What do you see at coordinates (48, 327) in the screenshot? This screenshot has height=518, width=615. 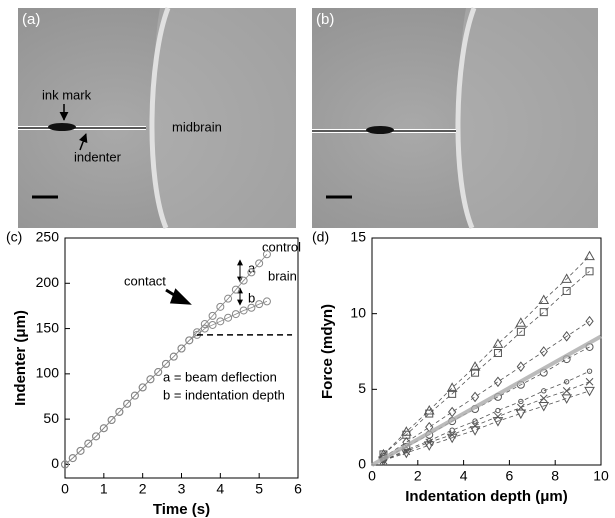 I see `y-tick-label: 150` at bounding box center [48, 327].